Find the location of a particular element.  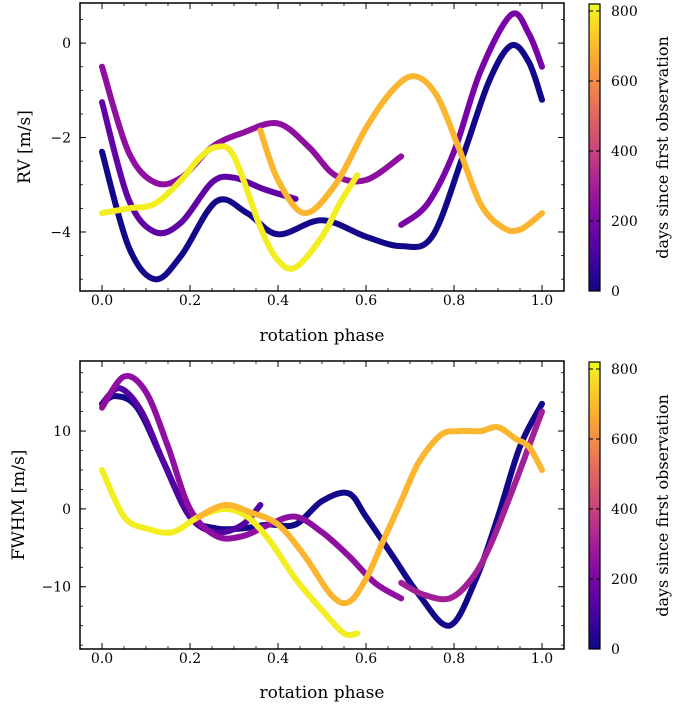

y-tick-label: −10 is located at coordinates (56, 588).